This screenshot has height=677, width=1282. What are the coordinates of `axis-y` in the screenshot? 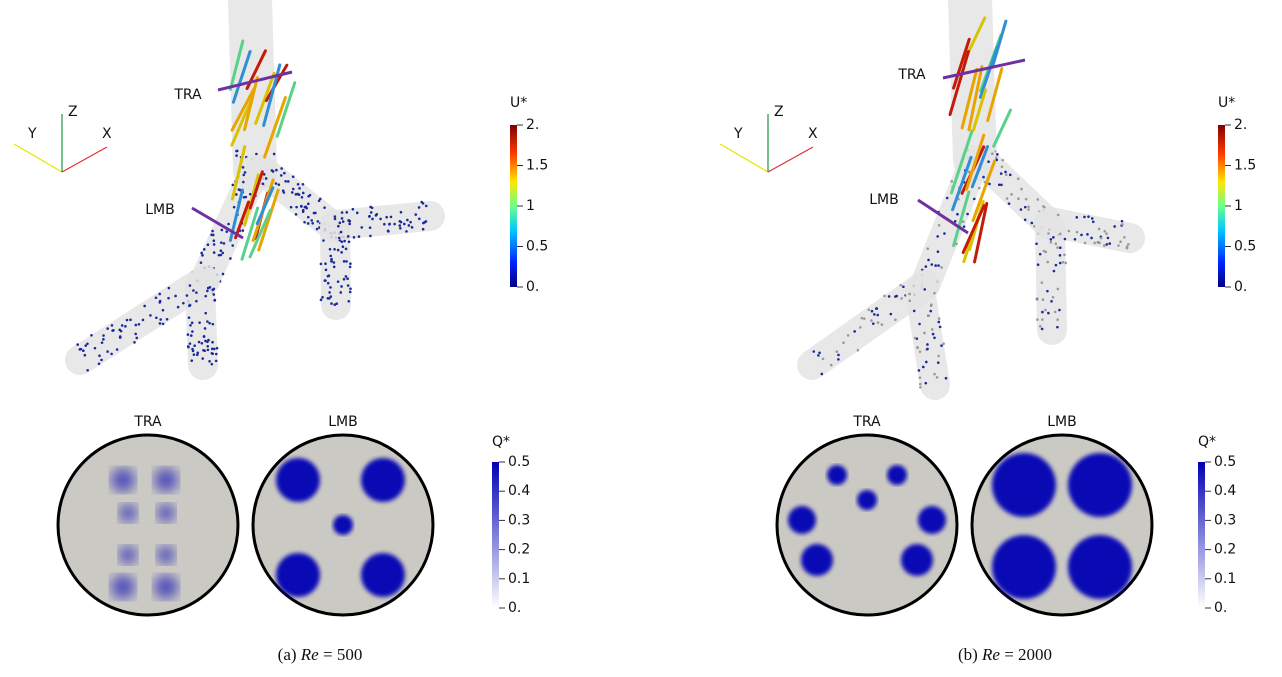 It's located at (744, 158).